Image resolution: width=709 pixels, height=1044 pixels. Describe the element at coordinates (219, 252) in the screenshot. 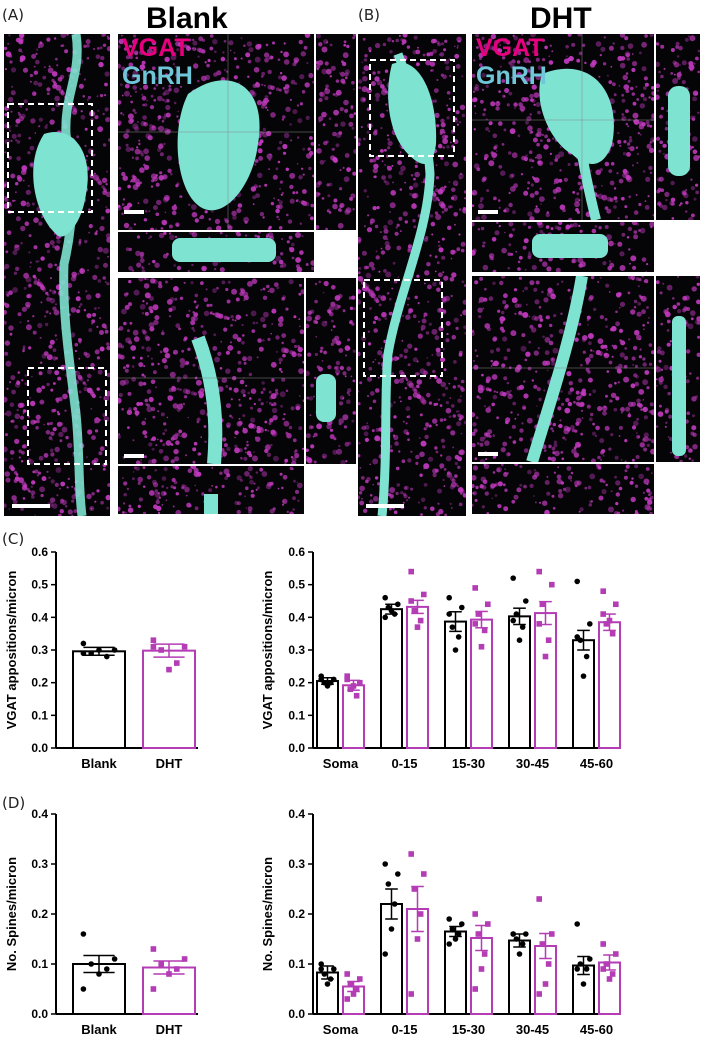

I see `blank-soma-xz-image` at that location.